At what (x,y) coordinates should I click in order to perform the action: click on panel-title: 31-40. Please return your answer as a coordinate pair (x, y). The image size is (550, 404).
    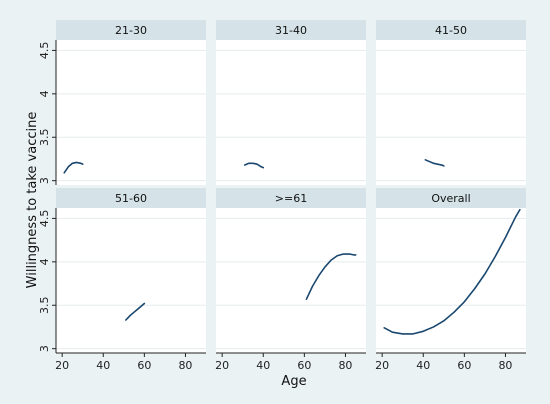
    Looking at the image, I should click on (291, 30).